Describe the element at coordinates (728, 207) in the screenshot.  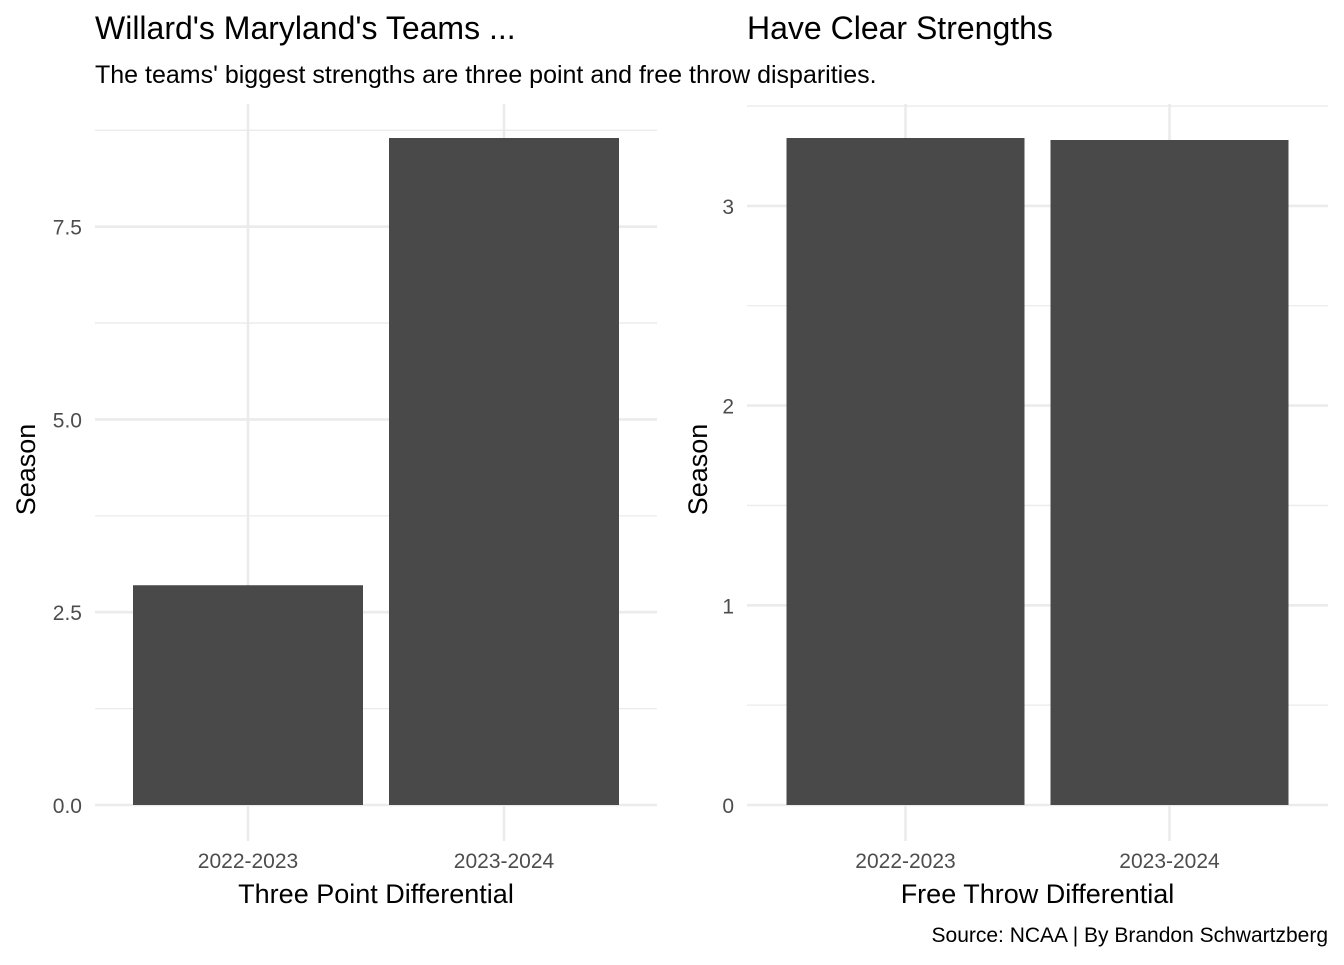
I see `y-tick-label: 3` at that location.